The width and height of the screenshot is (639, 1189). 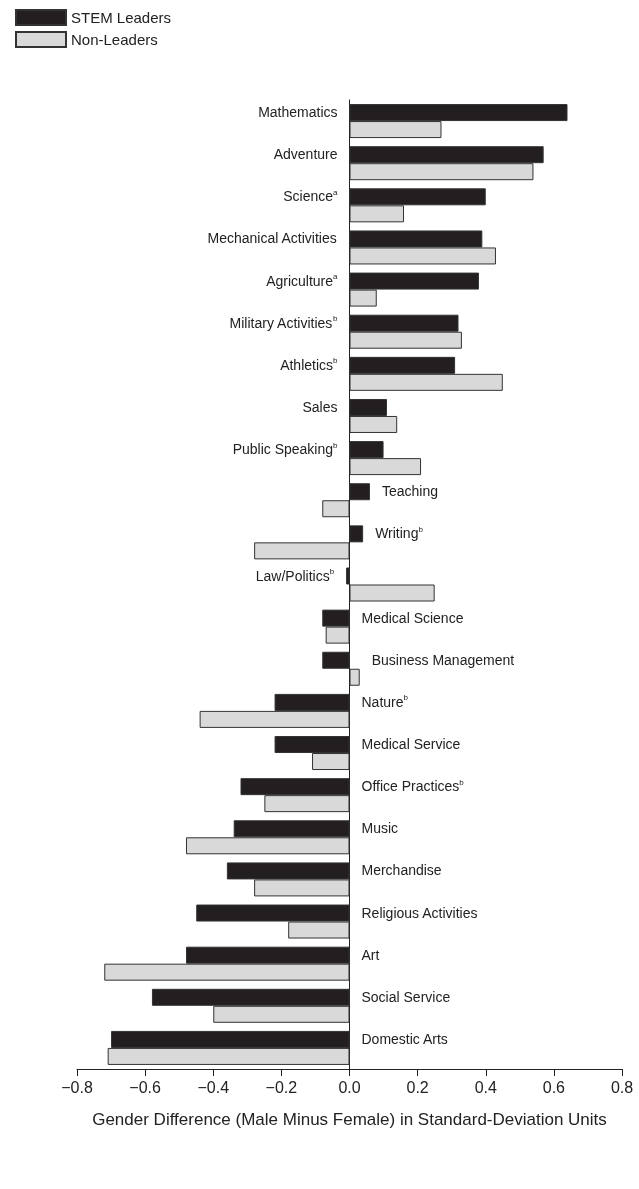 What do you see at coordinates (349, 1087) in the screenshot?
I see `x-tick-label: 0.0` at bounding box center [349, 1087].